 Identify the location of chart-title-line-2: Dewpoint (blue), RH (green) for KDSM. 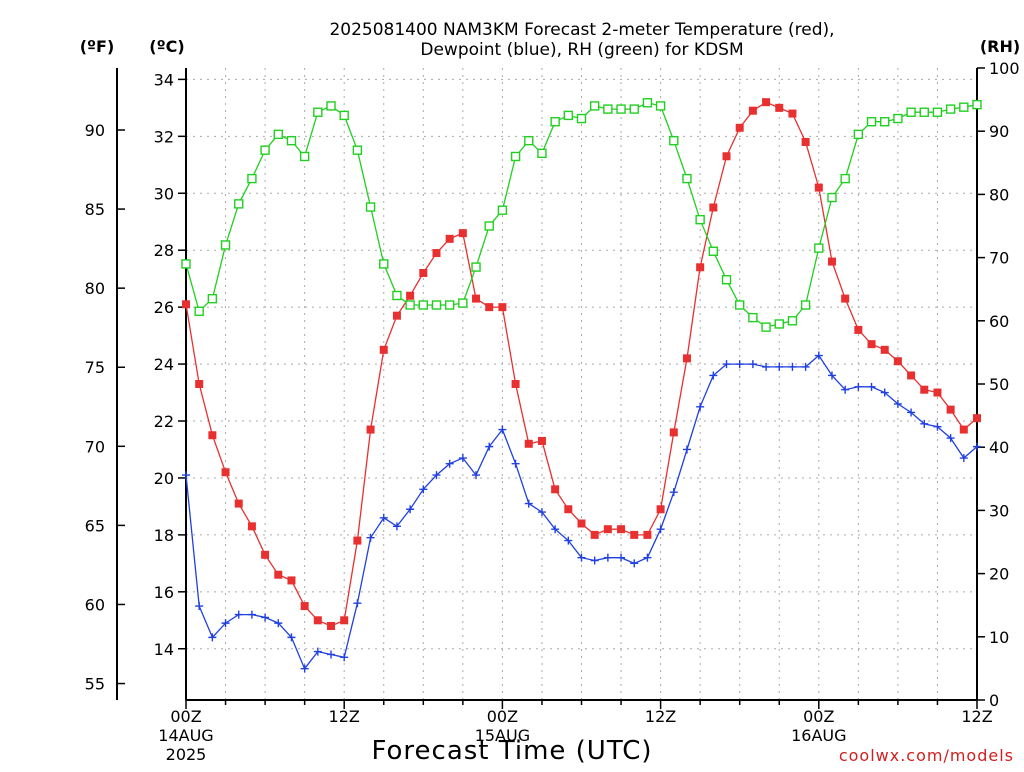
(581, 50).